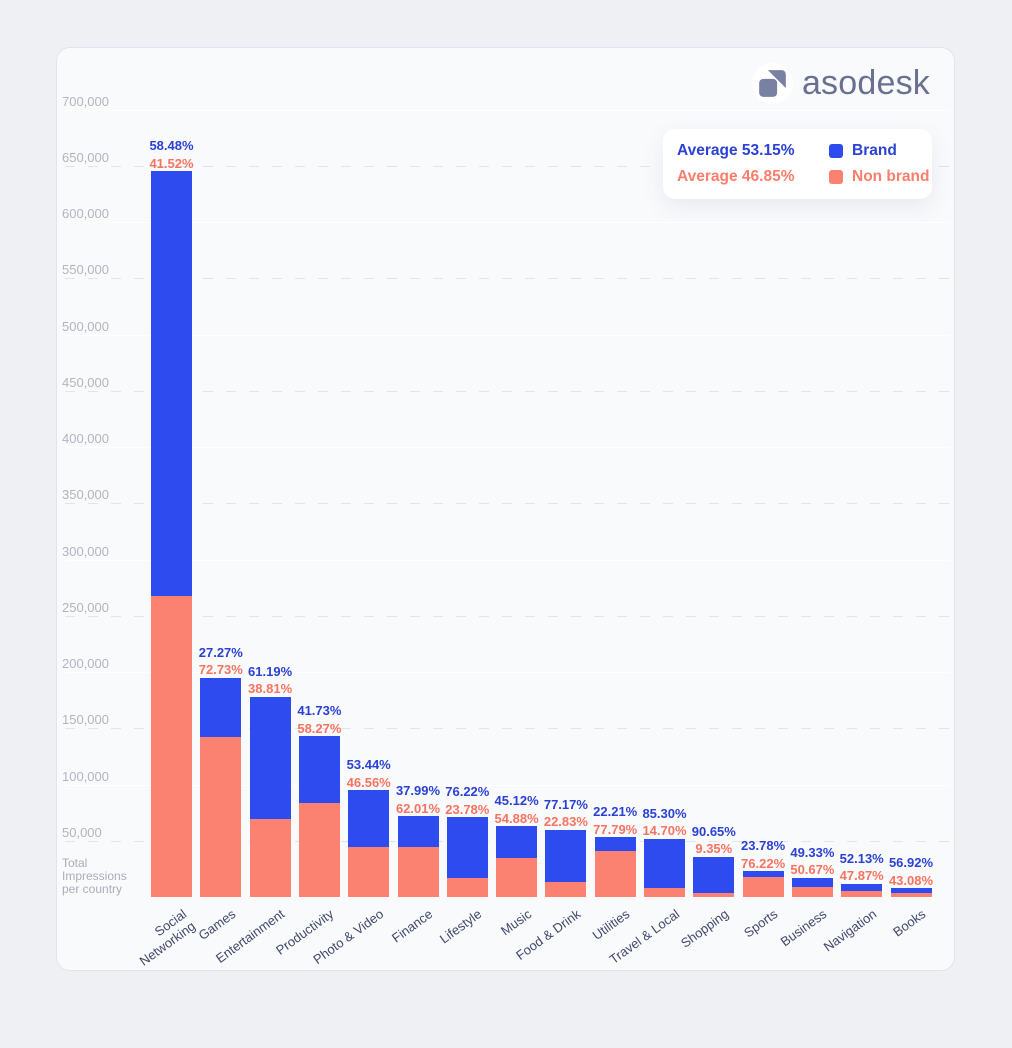 The image size is (1012, 1048). Describe the element at coordinates (270, 689) in the screenshot. I see `bar-percent-label-nonbrand: 38.81%` at that location.